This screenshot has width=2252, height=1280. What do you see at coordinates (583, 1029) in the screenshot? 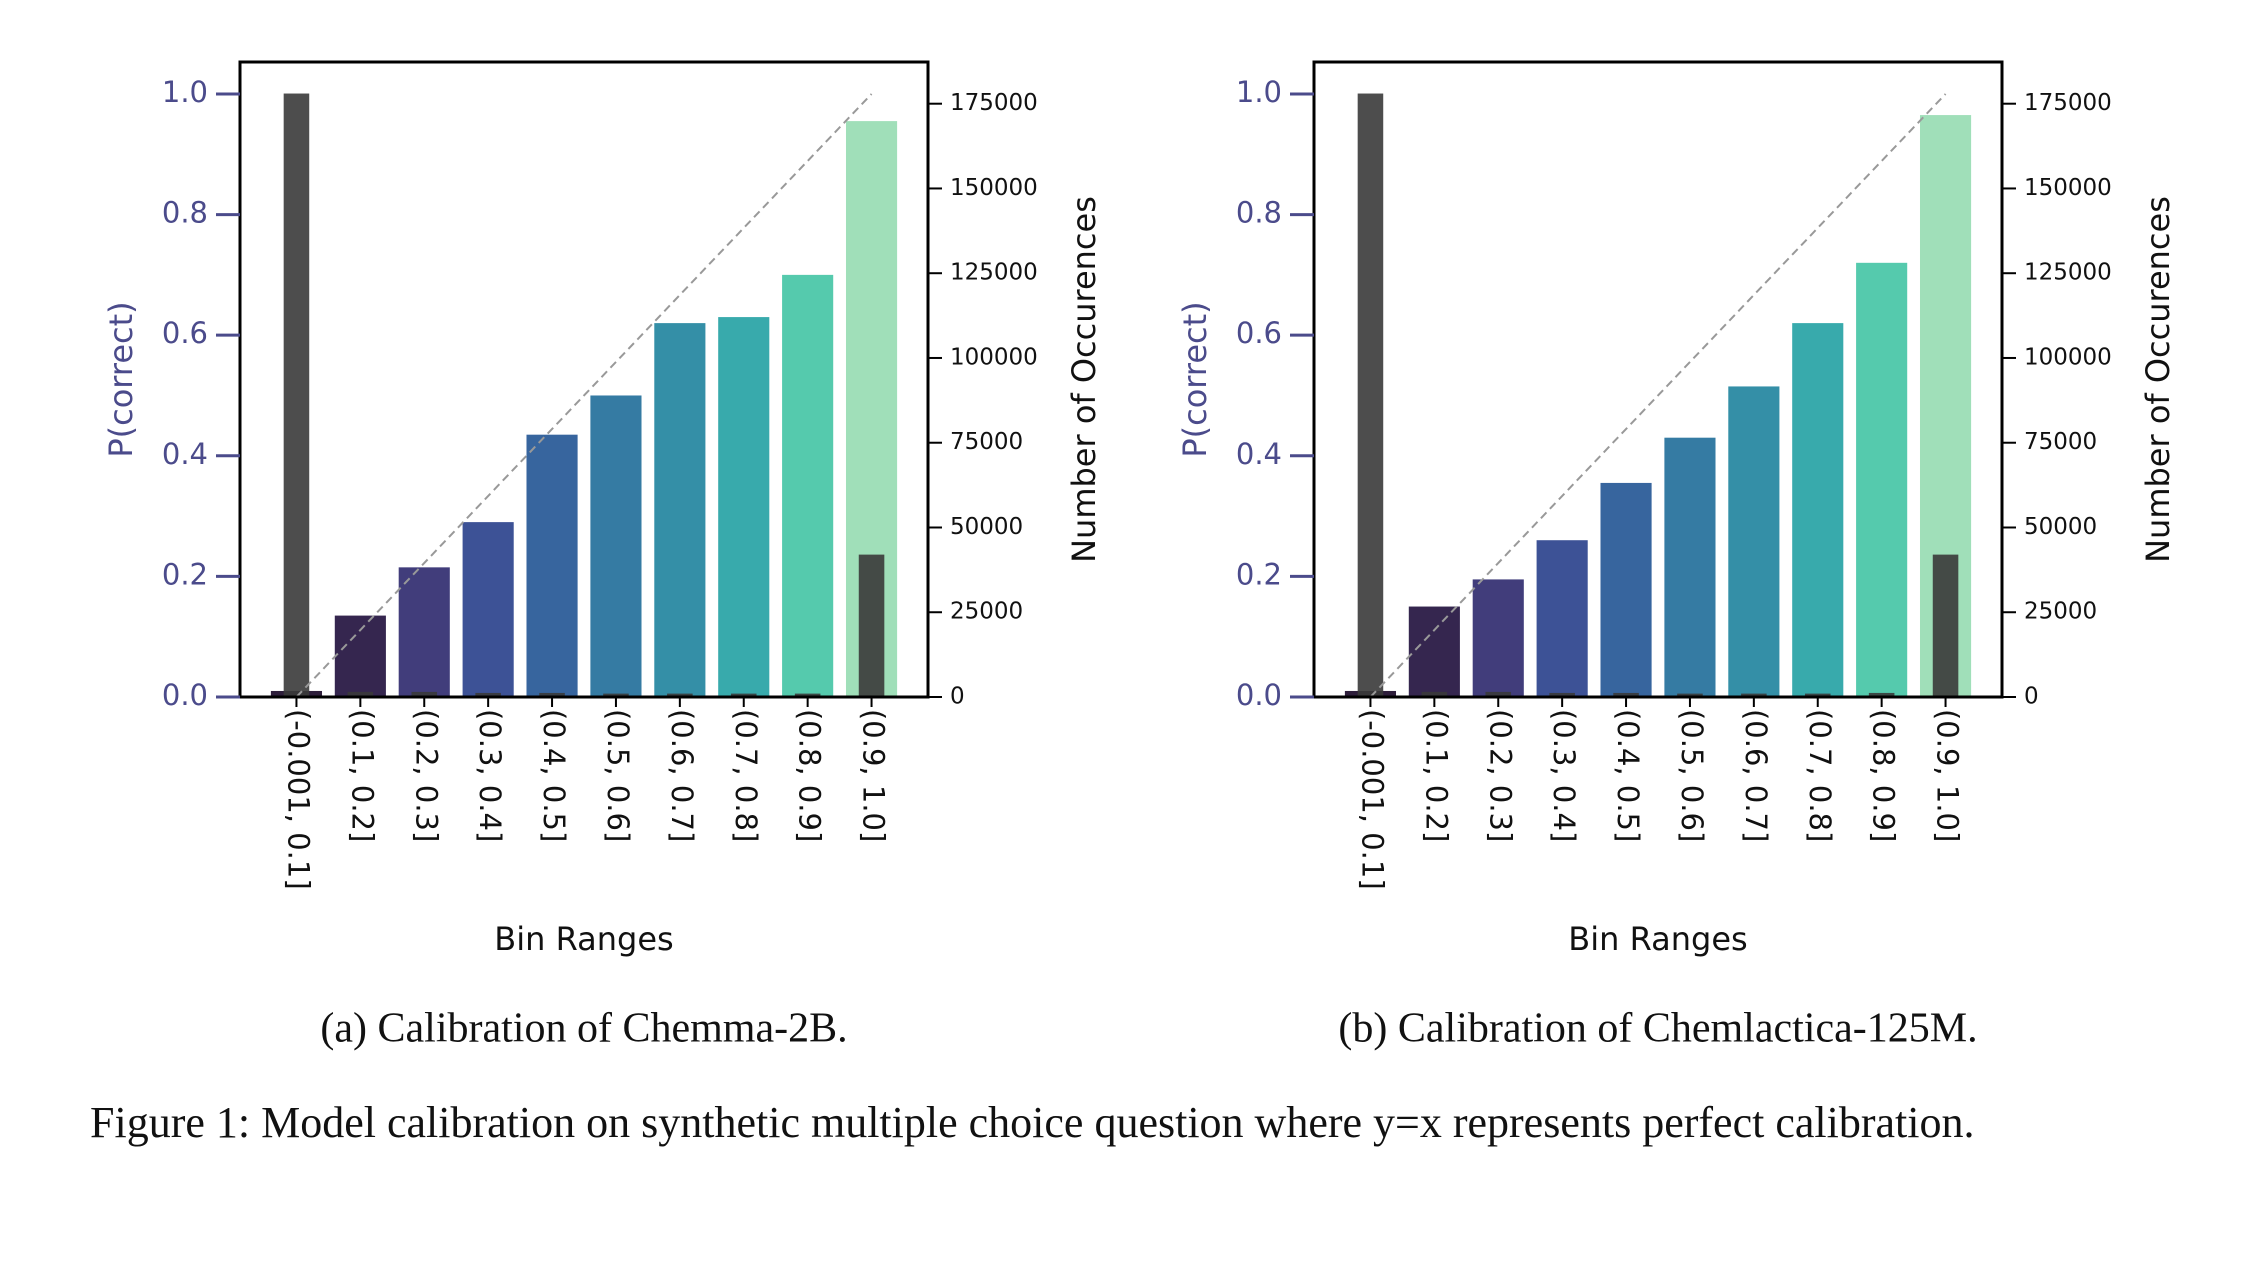
I see `subfigure-caption: (a) Calibration of Chemma-2B.` at bounding box center [583, 1029].